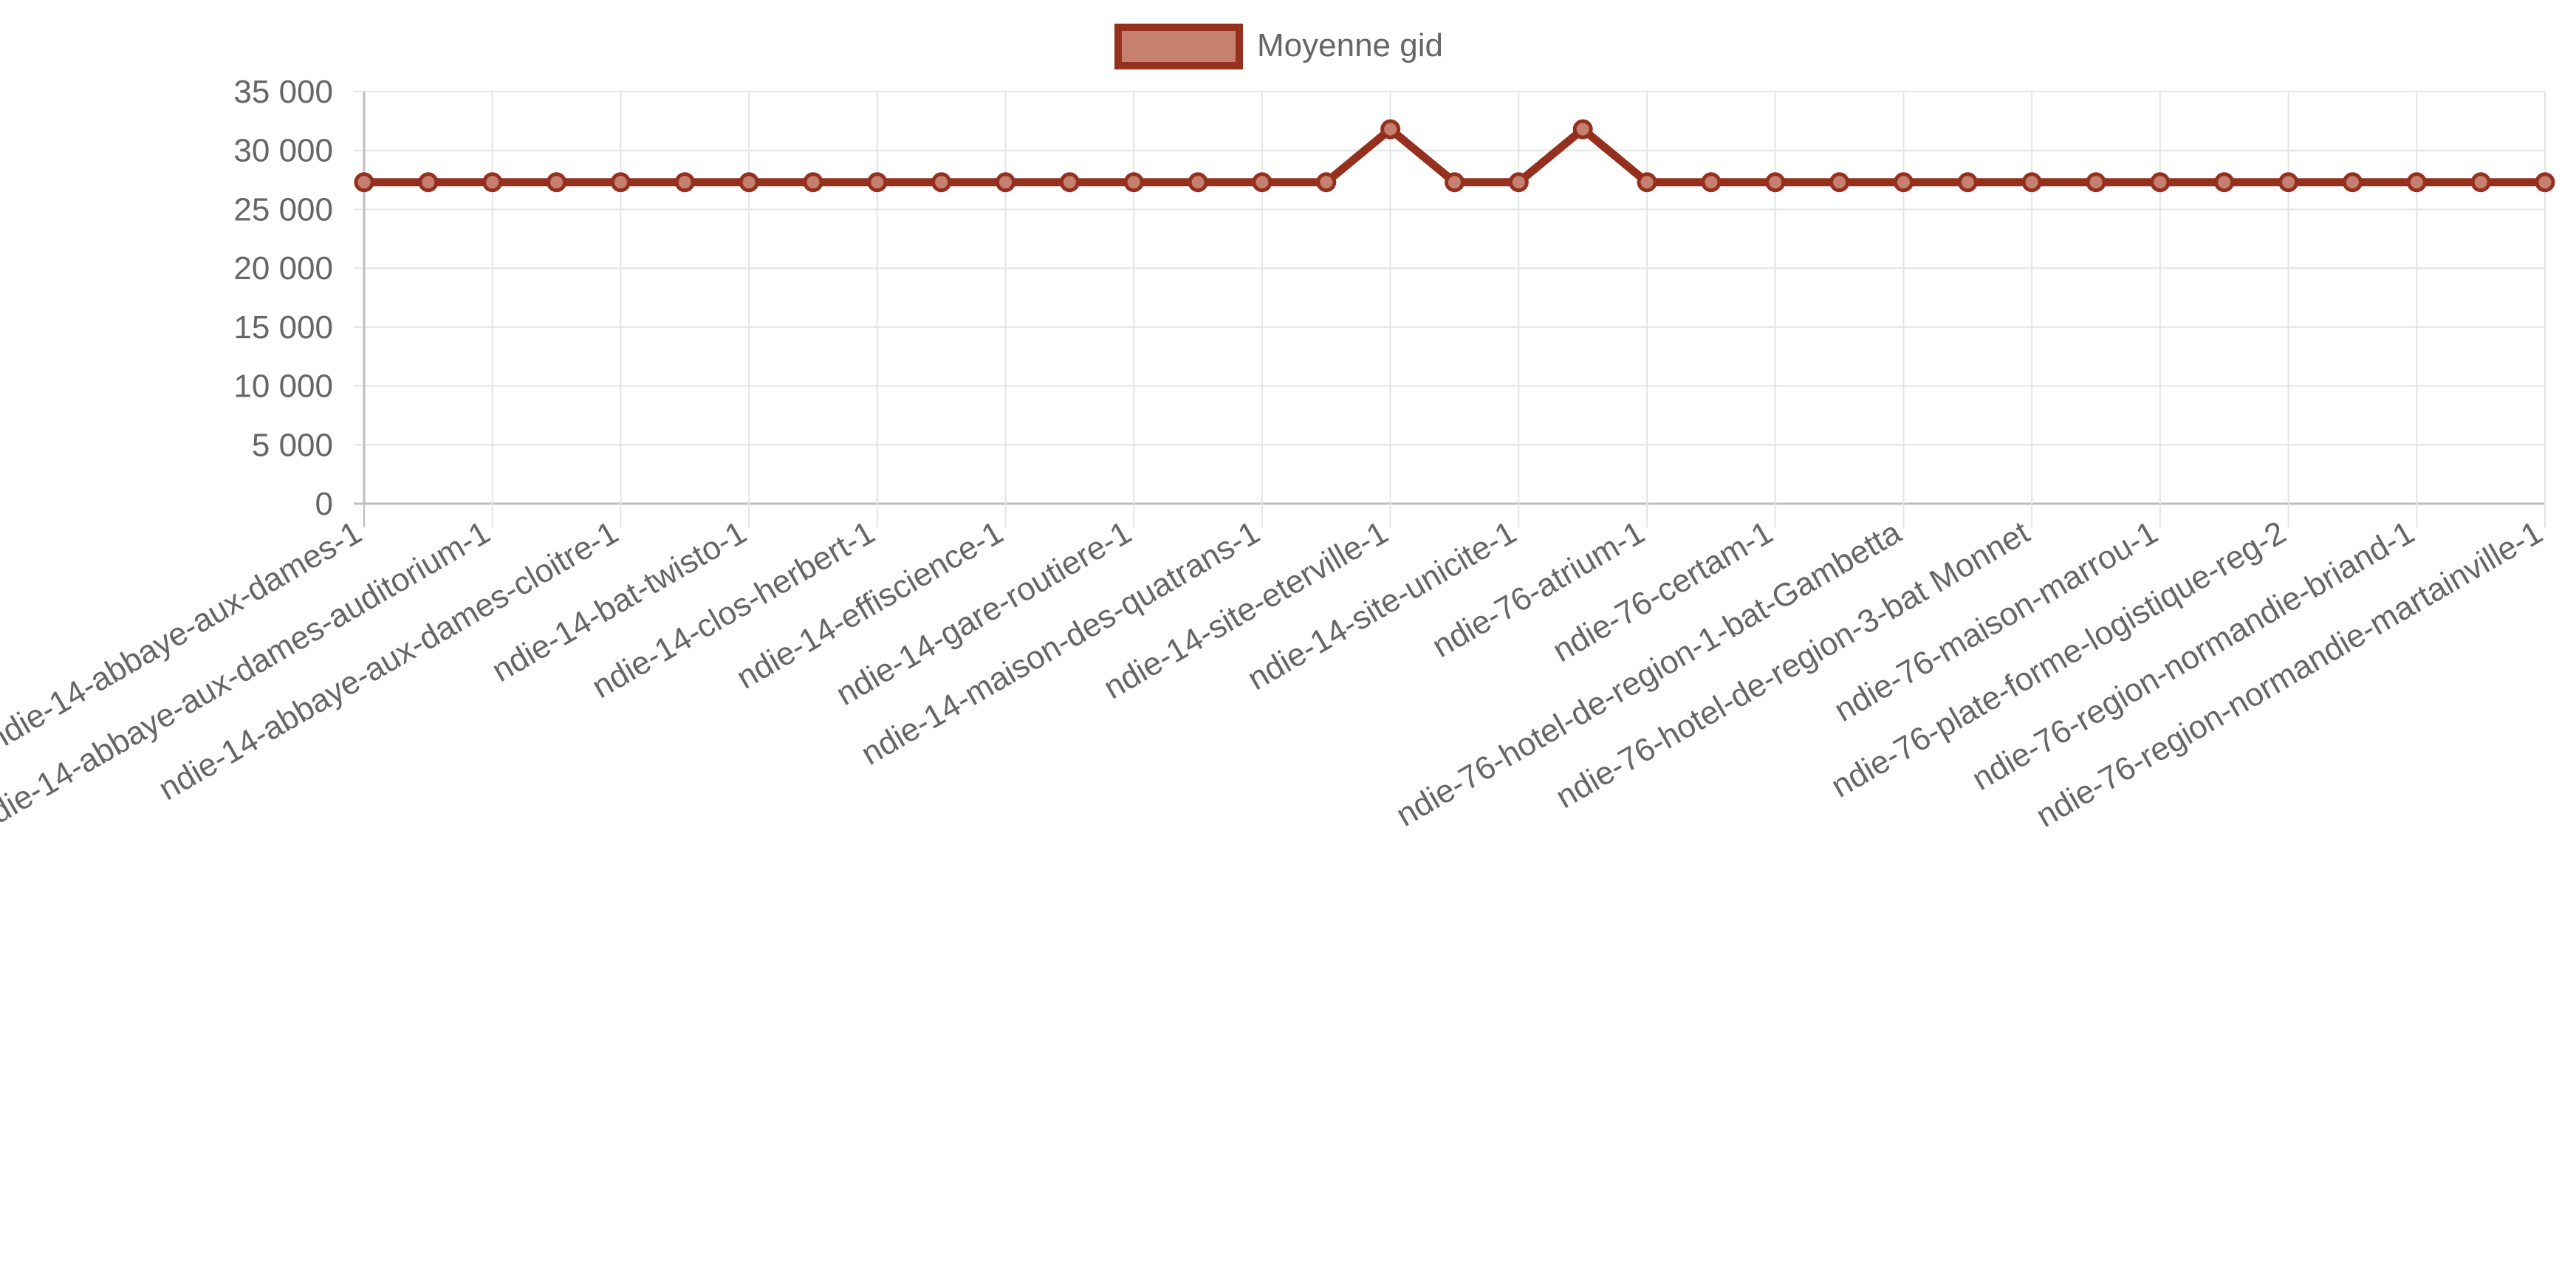 The image size is (2576, 1288). Describe the element at coordinates (1178, 46) in the screenshot. I see `legend-swatch` at that location.